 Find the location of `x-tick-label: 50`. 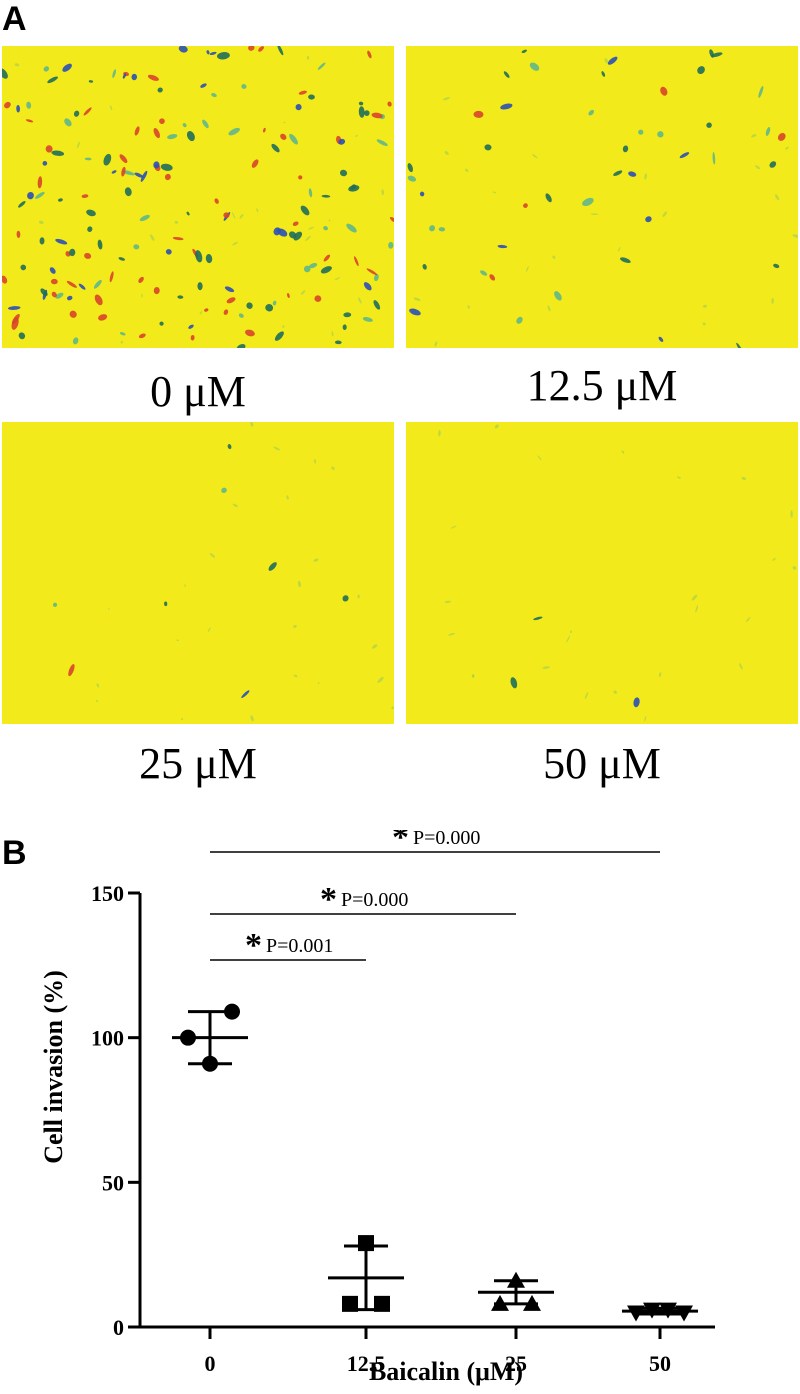

x-tick-label: 50 is located at coordinates (660, 1363).